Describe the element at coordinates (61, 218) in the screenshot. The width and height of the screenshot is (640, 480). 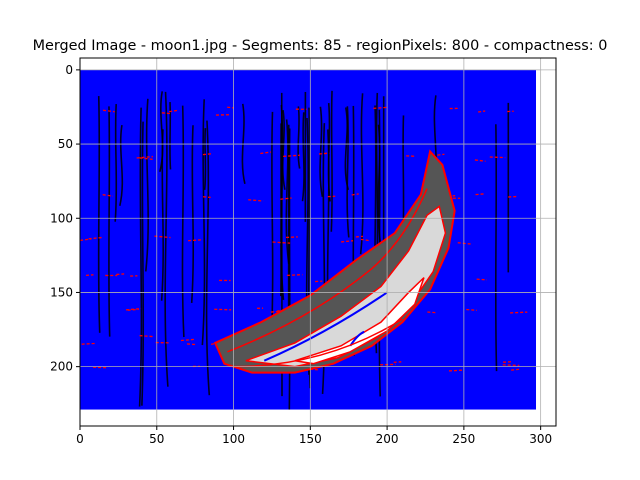
I see `y-tick-label: 100` at that location.